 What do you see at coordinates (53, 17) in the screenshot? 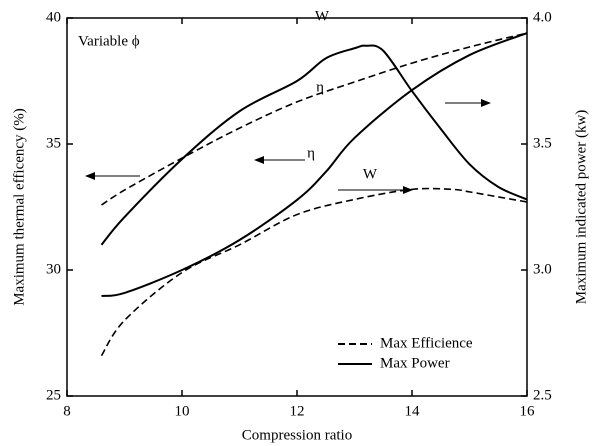
I see `y-tick-label: 40` at bounding box center [53, 17].